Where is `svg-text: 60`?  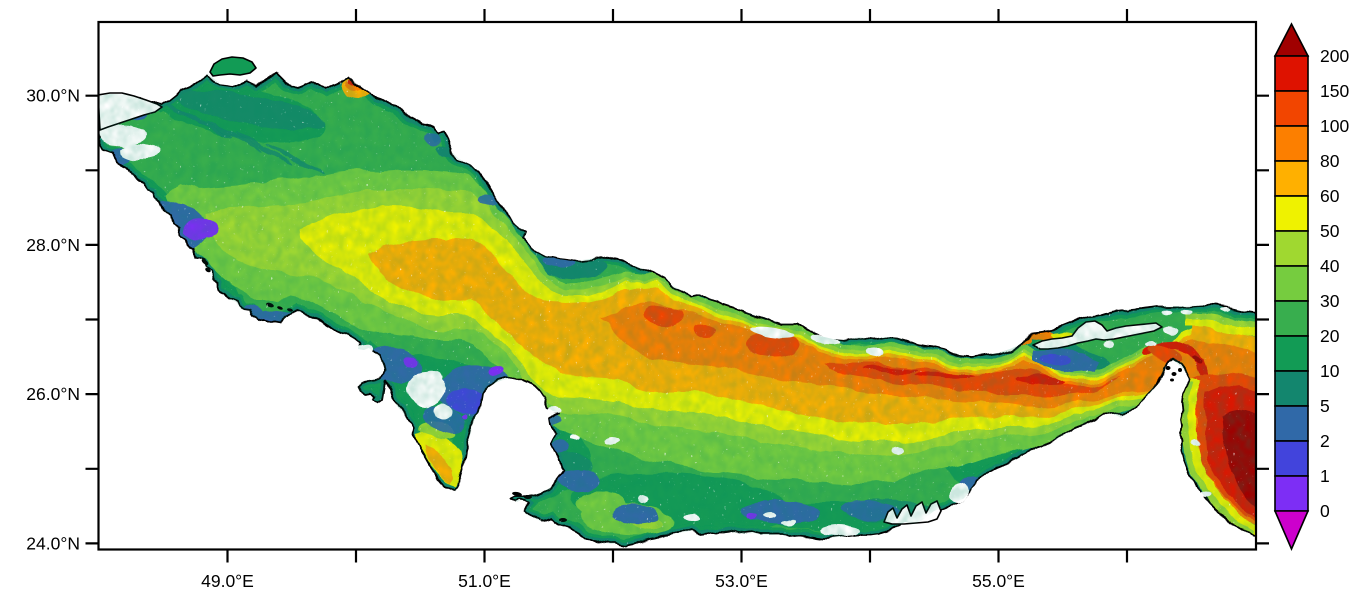 svg-text: 60 is located at coordinates (1330, 196).